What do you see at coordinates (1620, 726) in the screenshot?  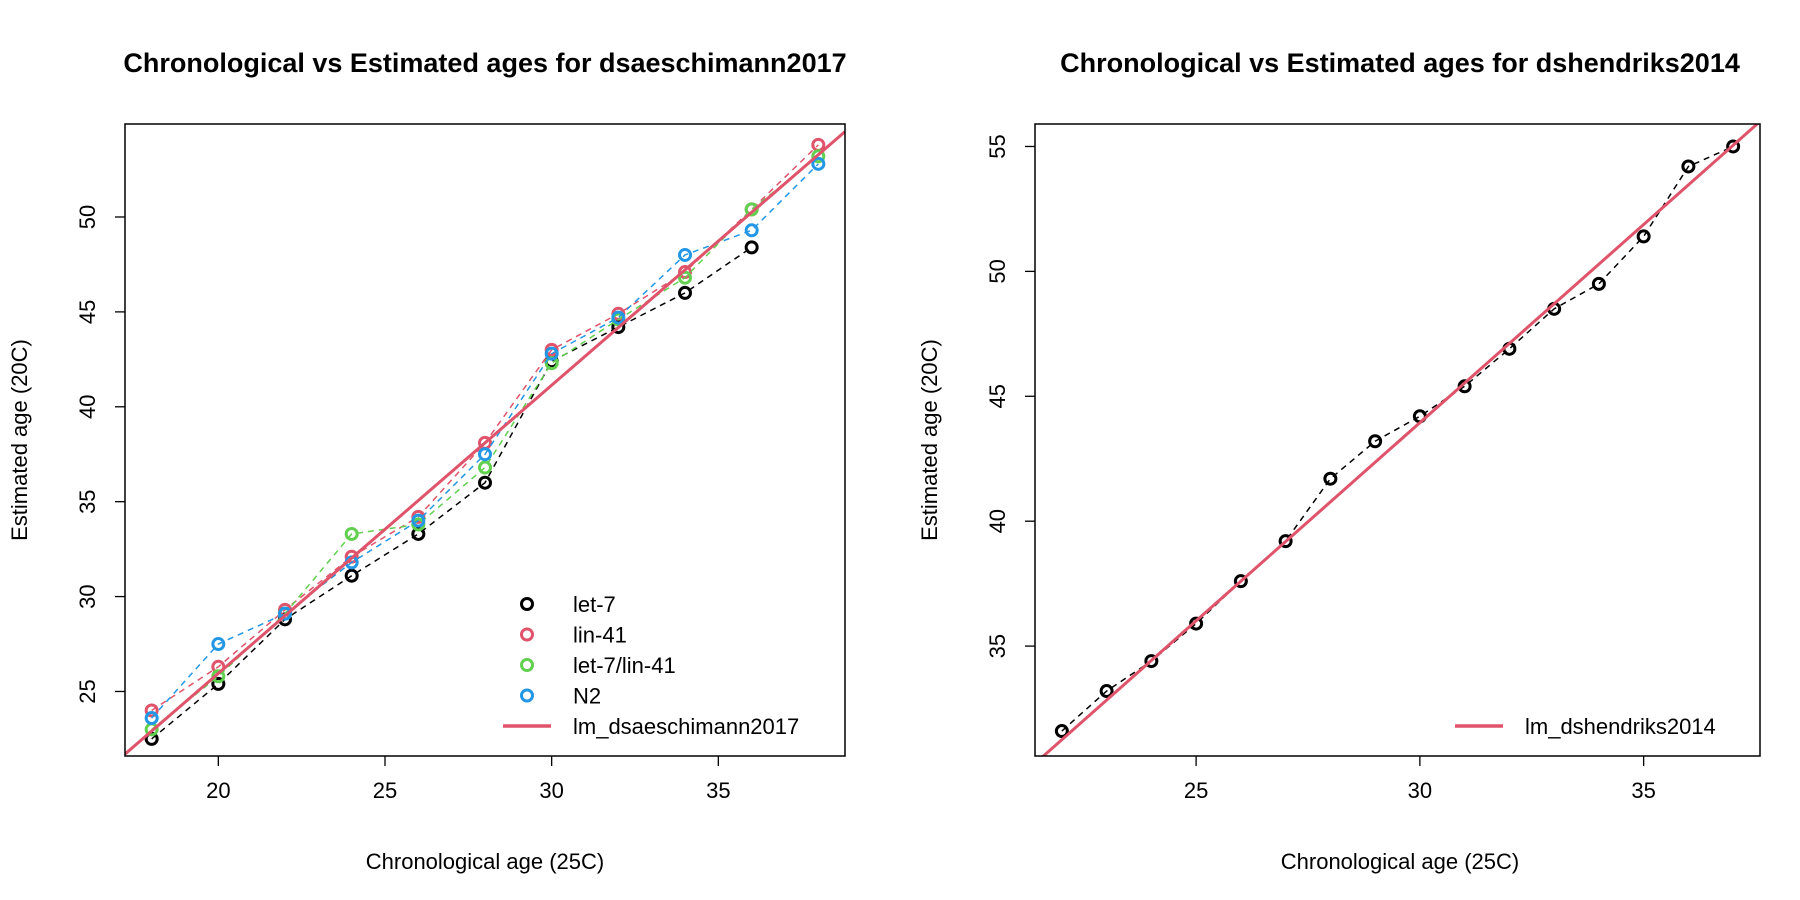 I see `legend-label: lm_dshendriks2014` at bounding box center [1620, 726].